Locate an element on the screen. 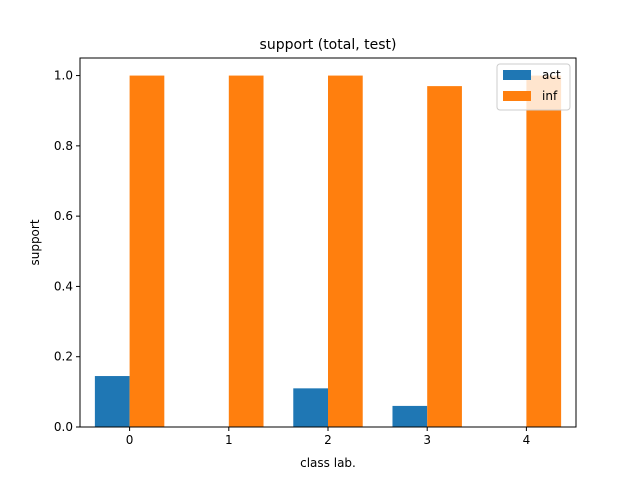 The image size is (640, 480). x-tick-label: 1 is located at coordinates (229, 440).